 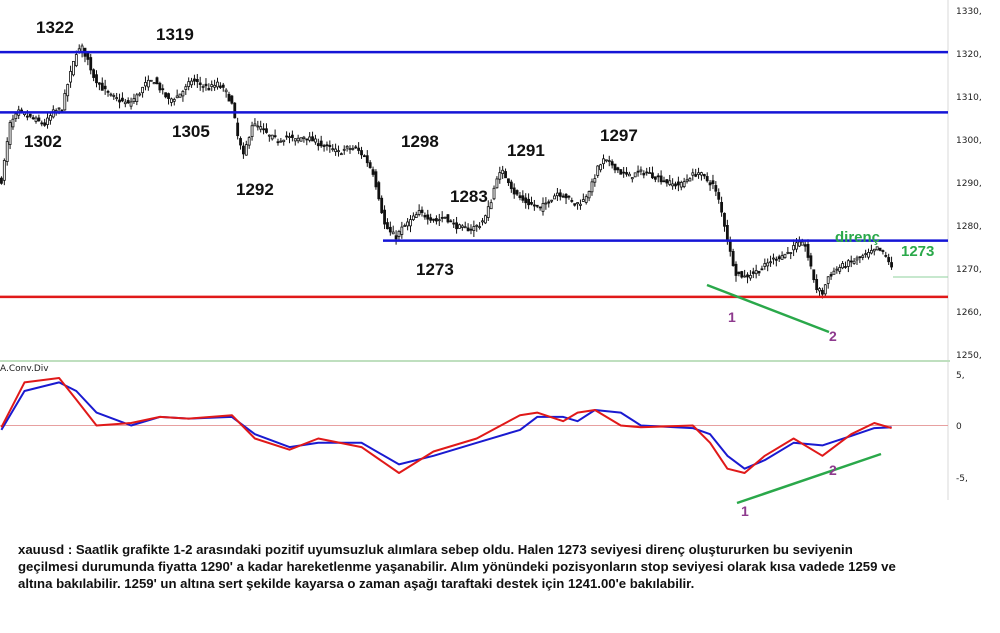 I want to click on price-divergence-point-1: 1, so click(x=732, y=317).